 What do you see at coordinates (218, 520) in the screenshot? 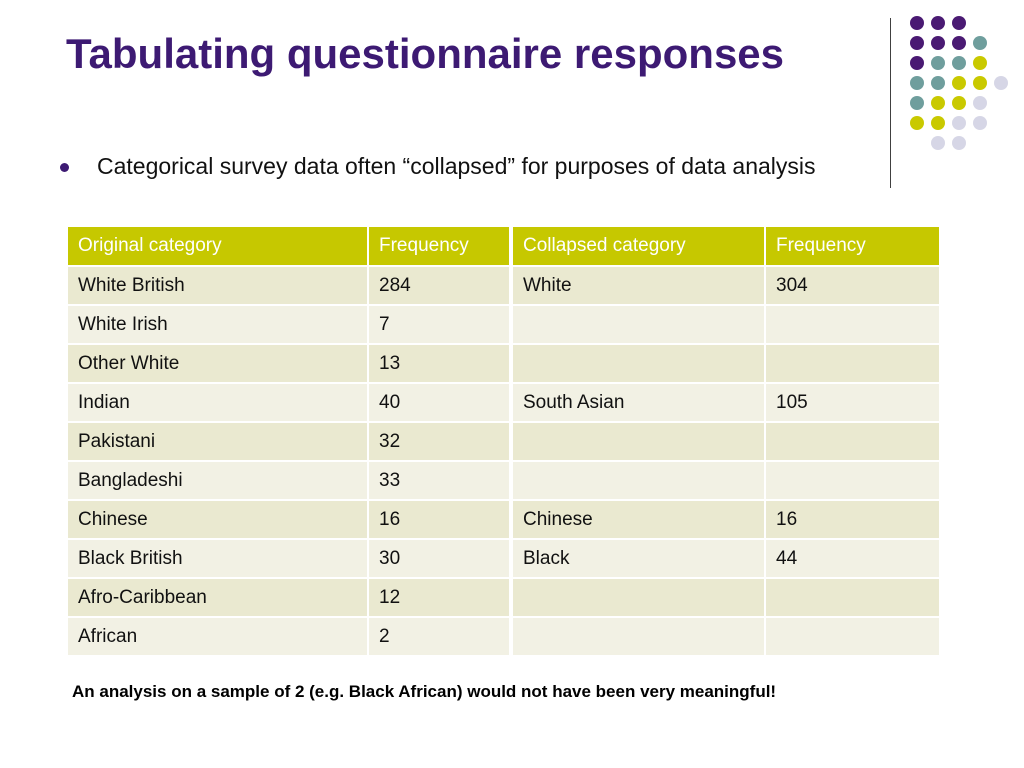
I see `original-category-cell: Chinese` at bounding box center [218, 520].